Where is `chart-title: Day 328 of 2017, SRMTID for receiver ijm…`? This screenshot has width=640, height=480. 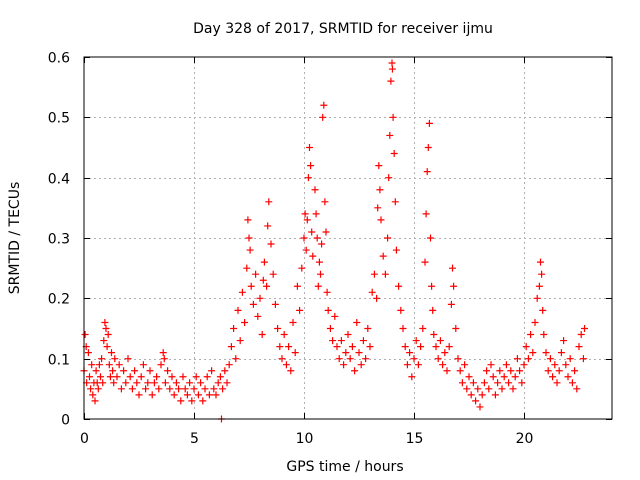 chart-title: Day 328 of 2017, SRMTID for receiver ijm… is located at coordinates (343, 29).